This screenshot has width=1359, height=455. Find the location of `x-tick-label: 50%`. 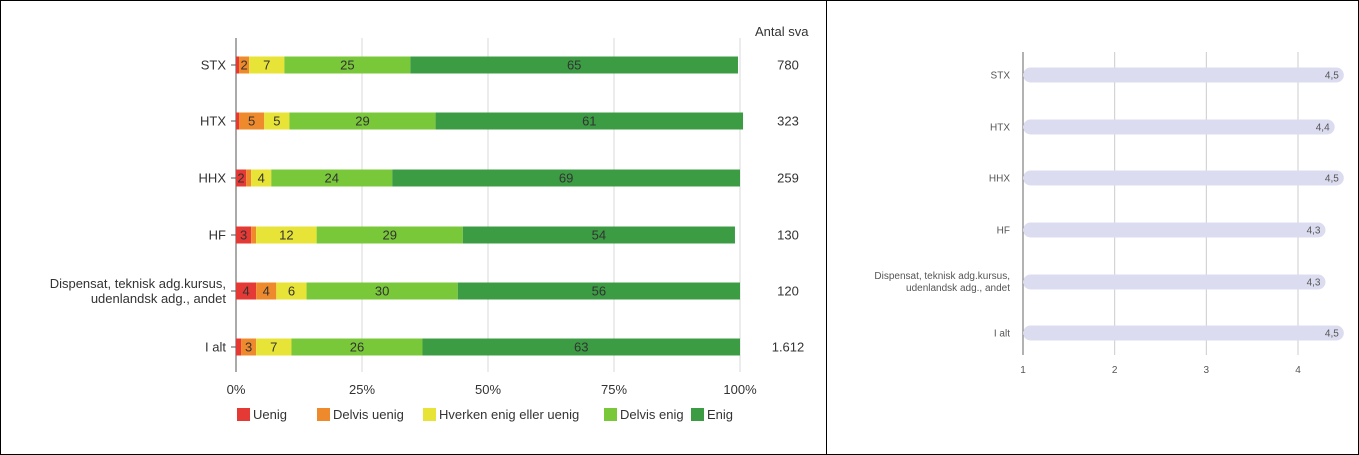

x-tick-label: 50% is located at coordinates (488, 389).